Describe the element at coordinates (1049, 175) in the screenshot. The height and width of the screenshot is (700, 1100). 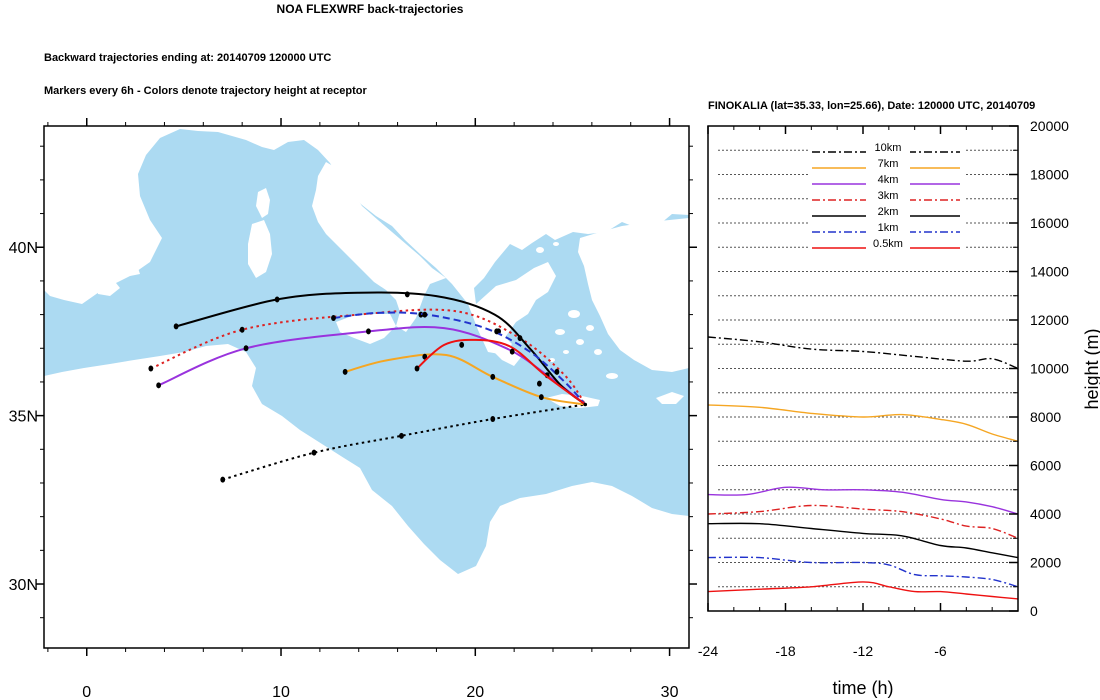
I see `y-tick-label: 18000` at that location.